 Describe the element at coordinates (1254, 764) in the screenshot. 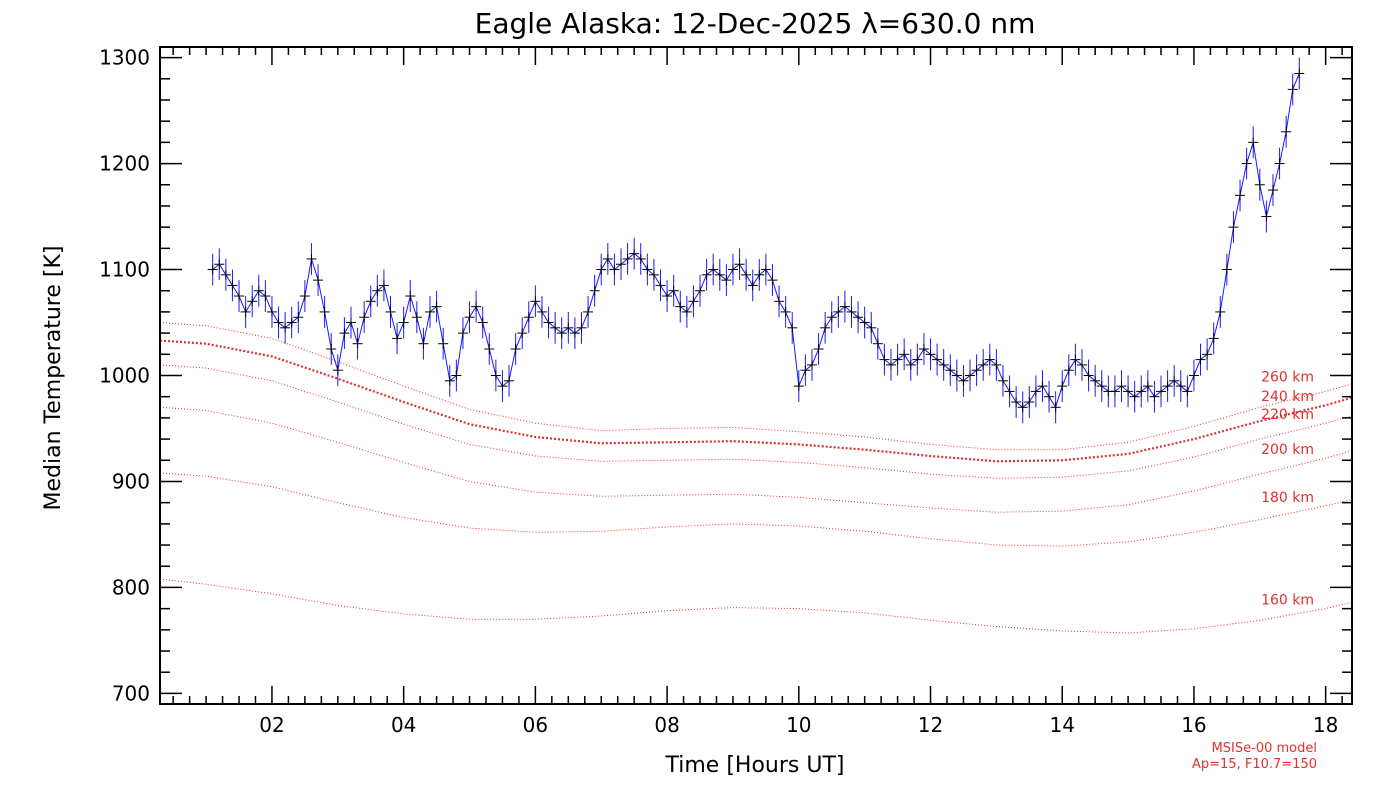

I see `model-footnote-line-2: Ap=15, F10.7=150` at that location.